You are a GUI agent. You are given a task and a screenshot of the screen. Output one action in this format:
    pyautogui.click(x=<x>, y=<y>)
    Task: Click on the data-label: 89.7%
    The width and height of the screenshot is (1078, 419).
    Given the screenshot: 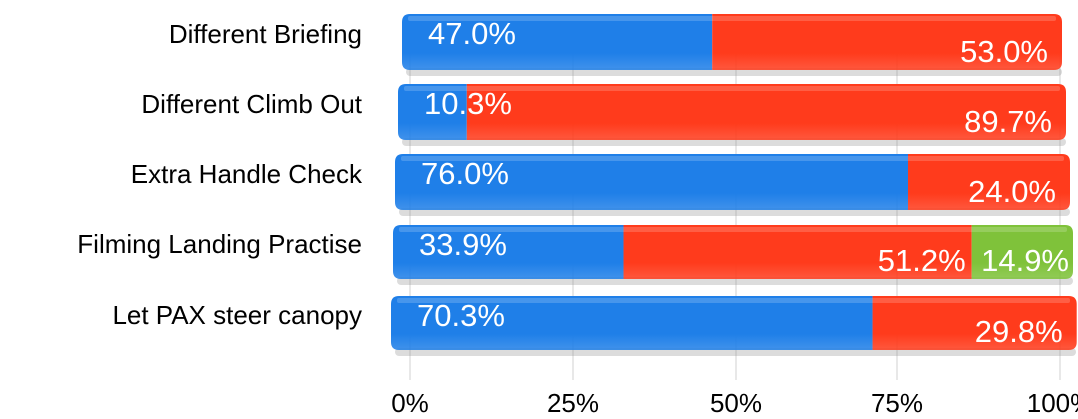 What is the action you would take?
    pyautogui.click(x=1008, y=121)
    